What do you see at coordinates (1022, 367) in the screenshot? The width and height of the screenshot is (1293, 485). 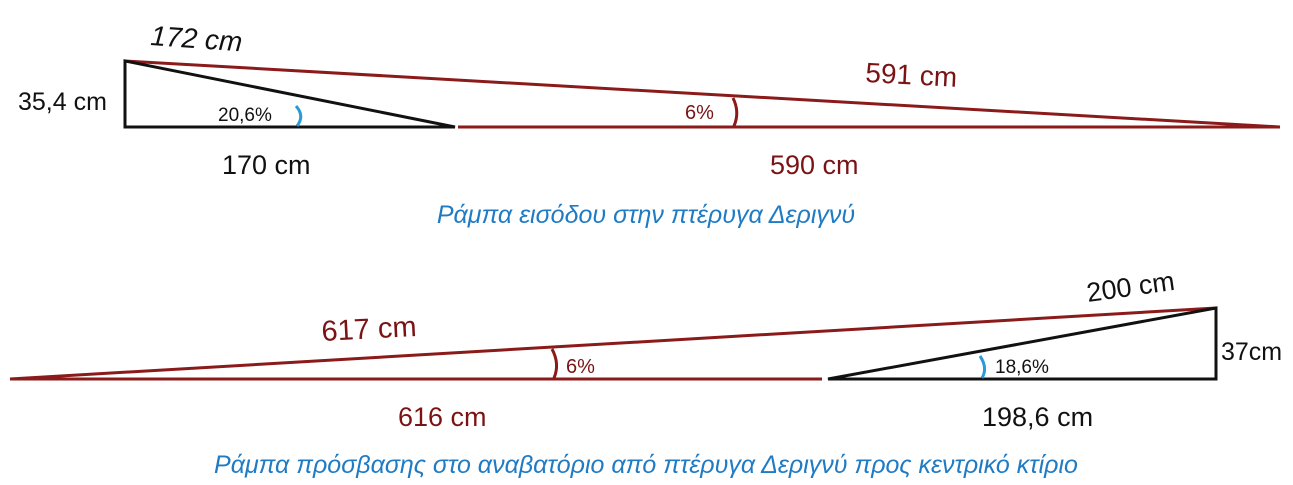 I see `short-ramp-angle-label: 18,6%` at bounding box center [1022, 367].